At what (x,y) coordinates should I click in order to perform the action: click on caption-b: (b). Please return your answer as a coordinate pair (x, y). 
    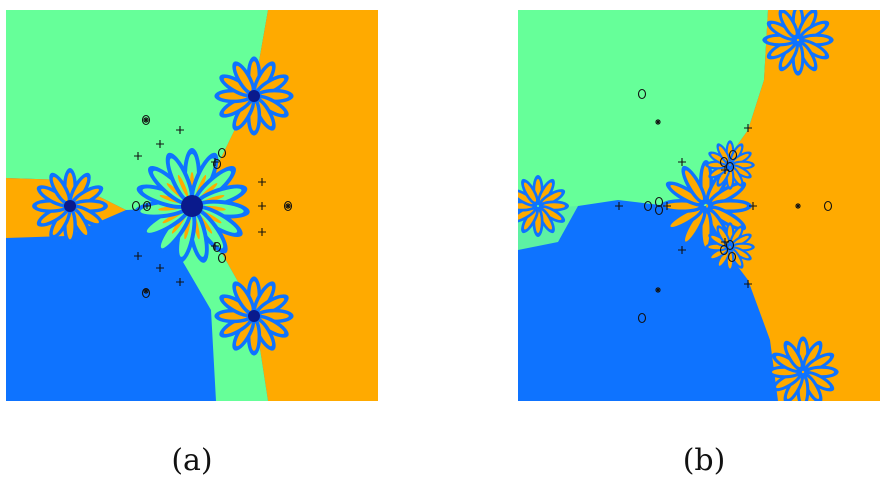
    Looking at the image, I should click on (704, 460).